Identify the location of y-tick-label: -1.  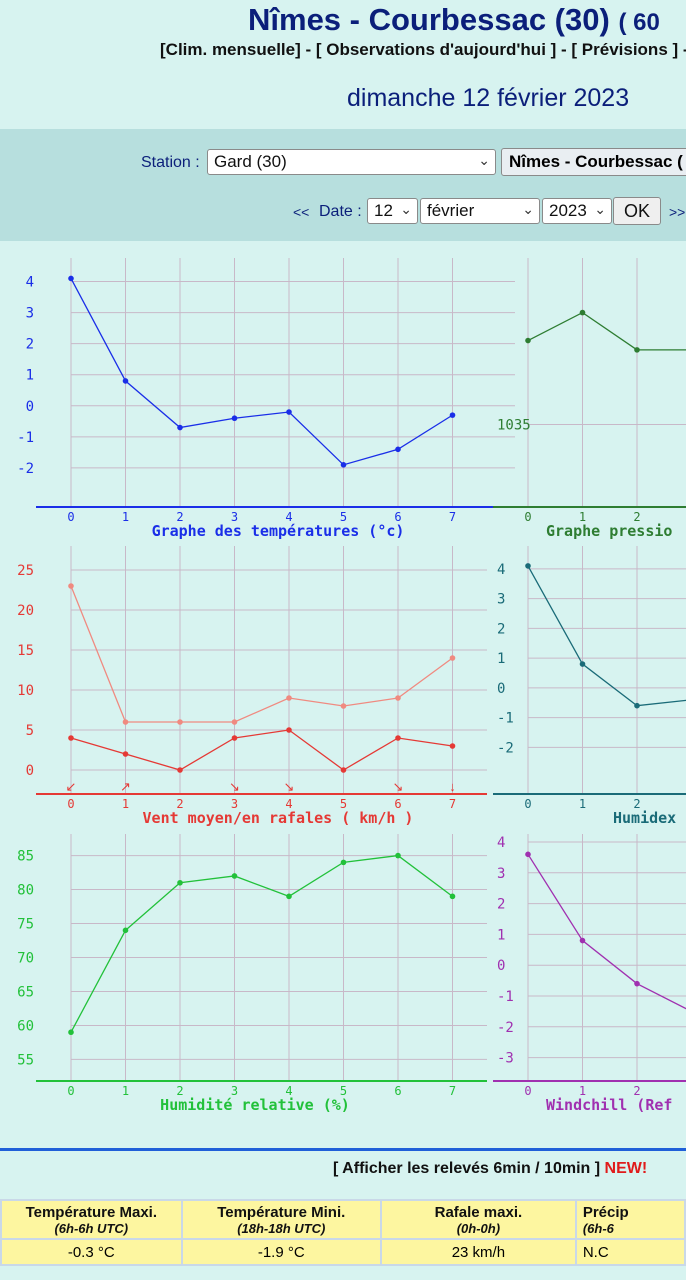
(505, 997).